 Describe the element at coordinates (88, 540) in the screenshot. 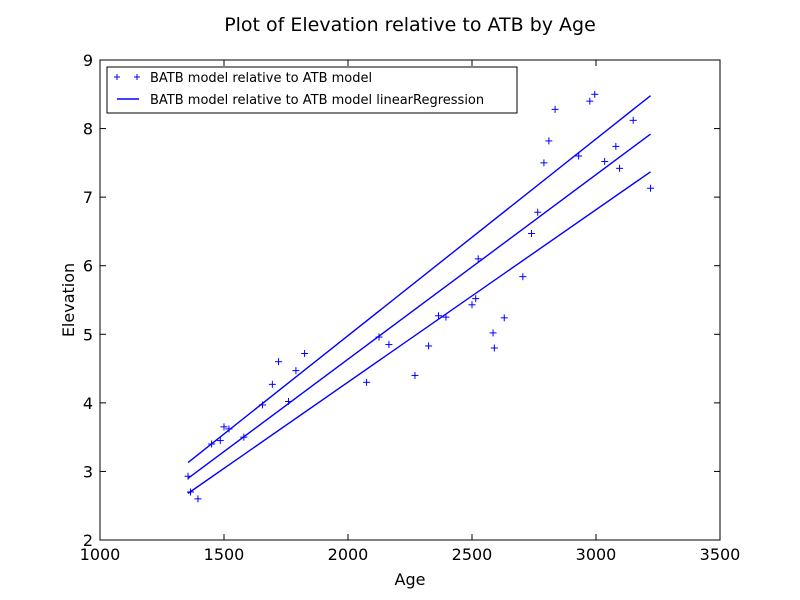

I see `y-tick-label: 2` at that location.